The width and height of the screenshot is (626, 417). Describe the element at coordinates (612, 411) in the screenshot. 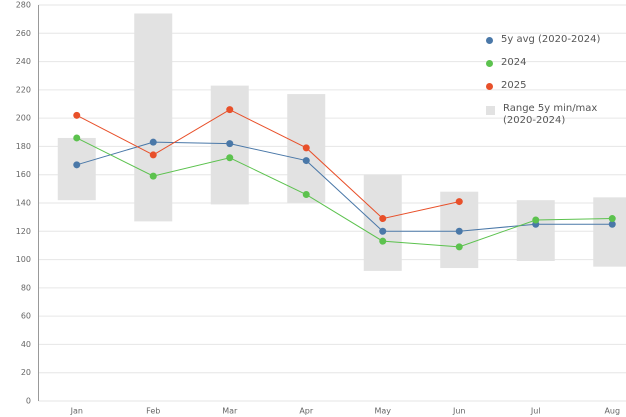

I see `x-tick-label: Aug` at that location.